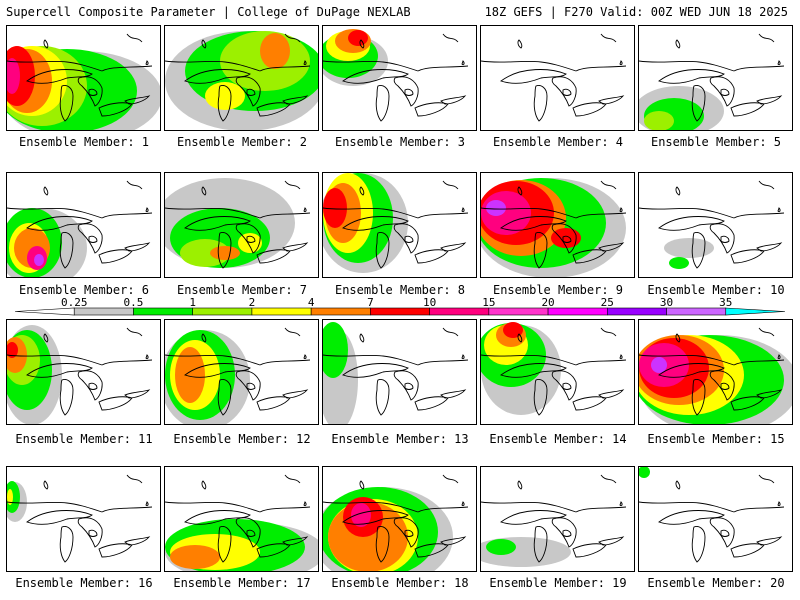  Describe the element at coordinates (242, 439) in the screenshot. I see `ensemble-member-label: Ensemble Member: 12` at that location.